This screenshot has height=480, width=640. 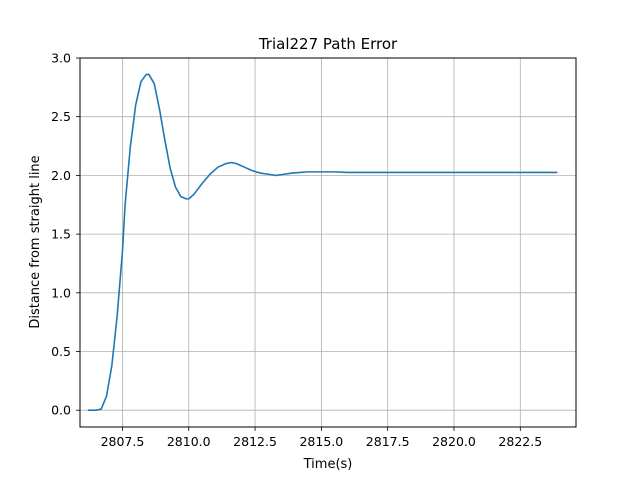 What do you see at coordinates (61, 410) in the screenshot?
I see `y-tick-label: 0.0` at bounding box center [61, 410].